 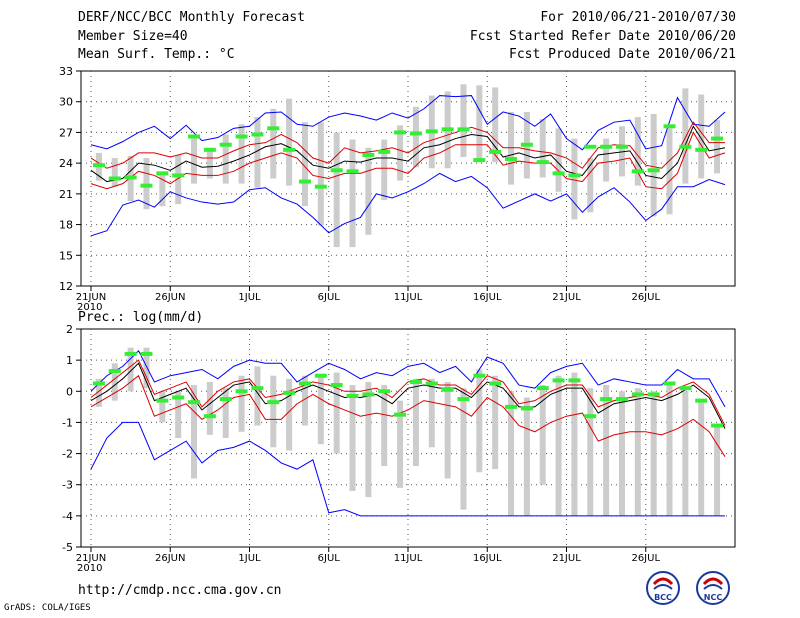 I want to click on temp-xtick-label: 1JUL, so click(x=249, y=297).